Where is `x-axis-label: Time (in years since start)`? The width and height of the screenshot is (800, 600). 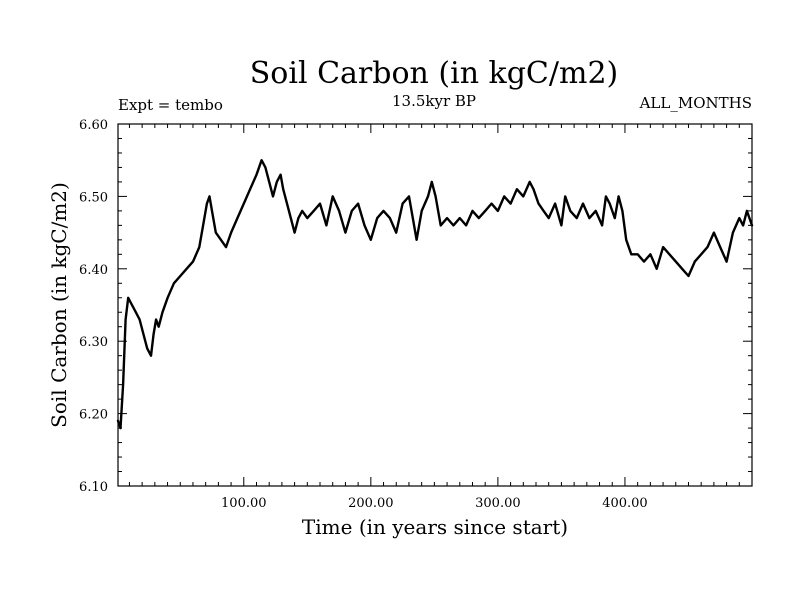 x-axis-label: Time (in years since start) is located at coordinates (435, 527).